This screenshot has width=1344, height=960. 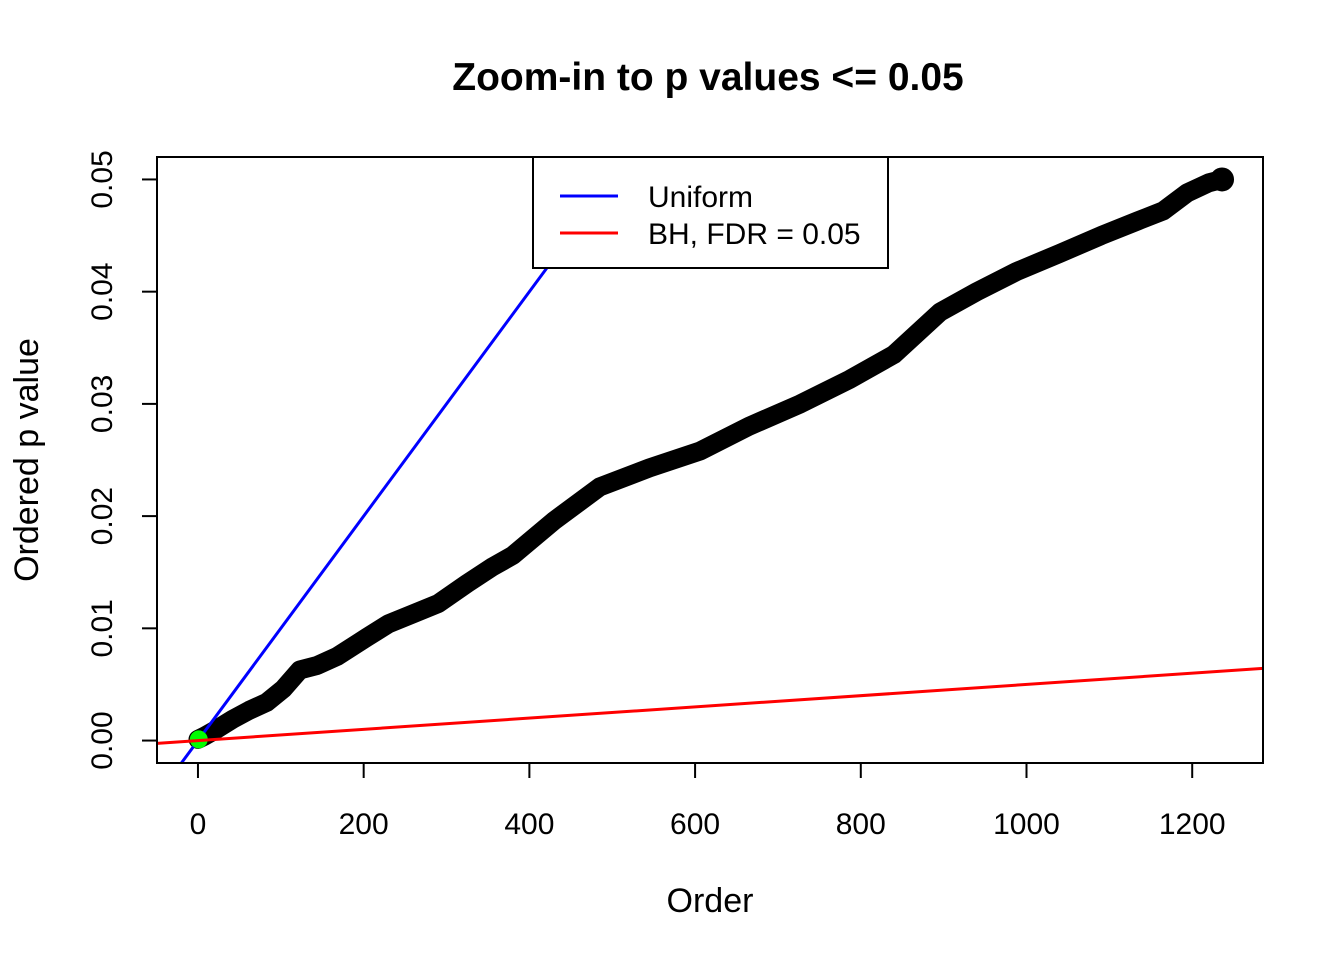 I want to click on legend-bh-label: BH, FDR = 0.05, so click(x=754, y=234).